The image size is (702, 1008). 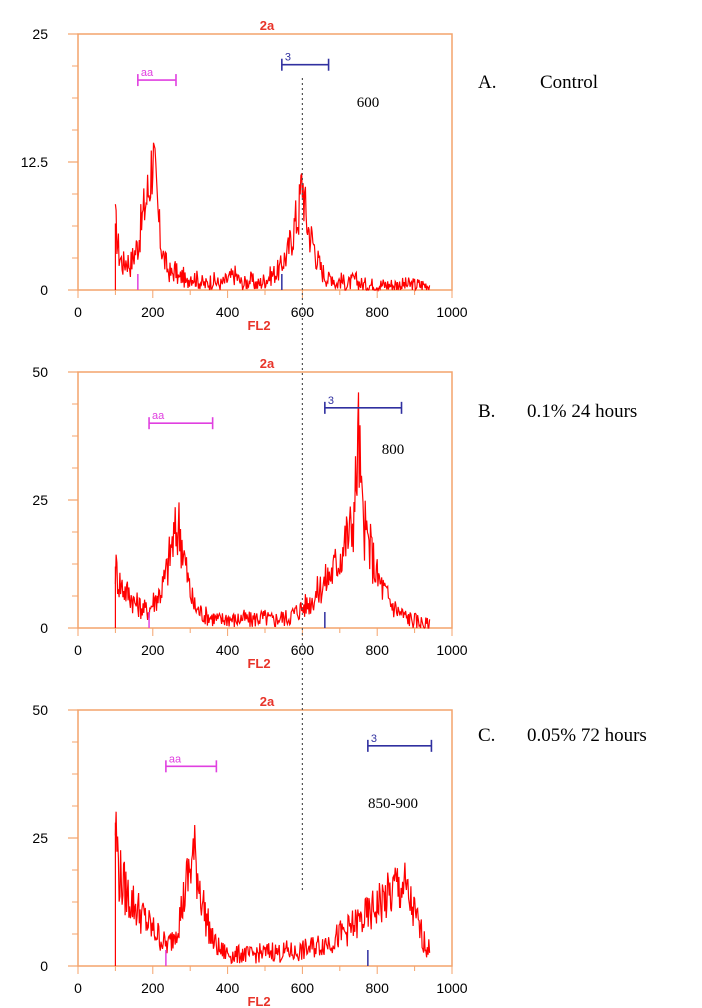 I want to click on peak-note: 600, so click(x=368, y=103).